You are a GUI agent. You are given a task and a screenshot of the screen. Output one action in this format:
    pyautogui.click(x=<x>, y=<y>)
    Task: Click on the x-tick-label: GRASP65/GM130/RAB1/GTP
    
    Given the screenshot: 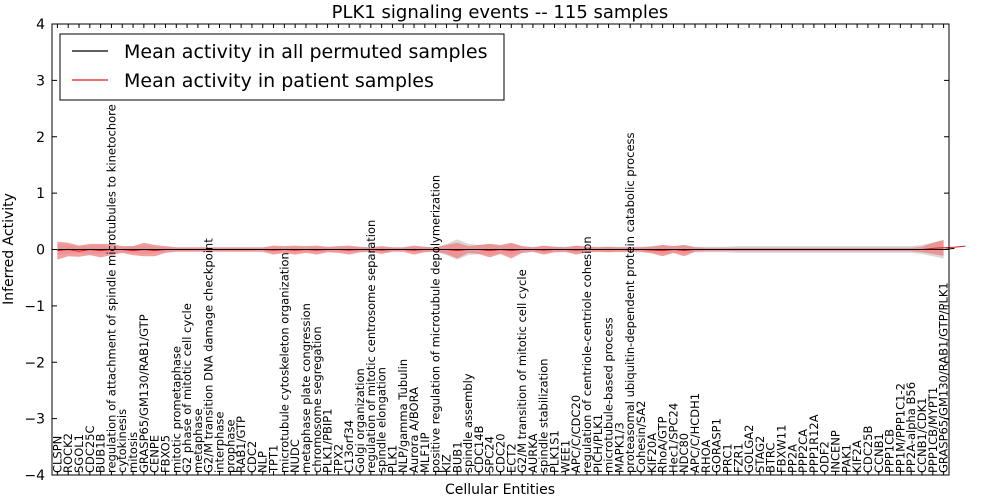 What is the action you would take?
    pyautogui.click(x=144, y=393)
    